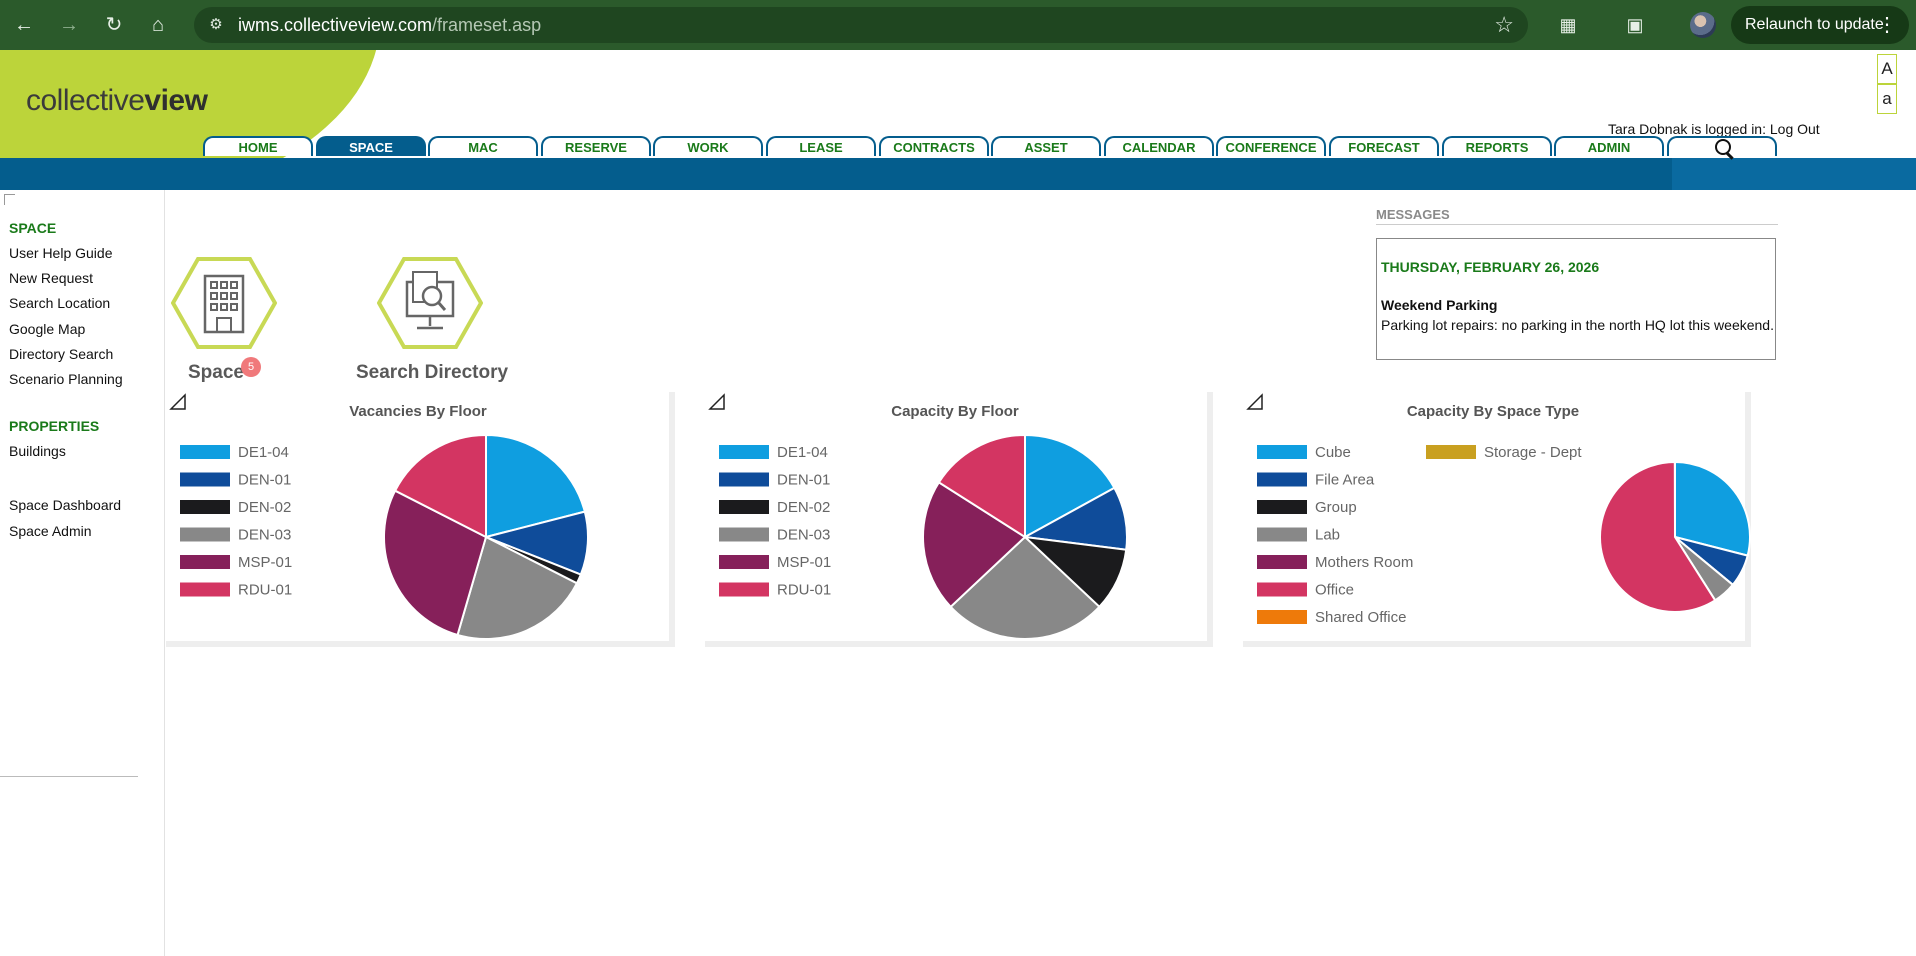 The height and width of the screenshot is (956, 1916). What do you see at coordinates (1493, 411) in the screenshot?
I see `chart-title: Capacity By Space Type` at bounding box center [1493, 411].